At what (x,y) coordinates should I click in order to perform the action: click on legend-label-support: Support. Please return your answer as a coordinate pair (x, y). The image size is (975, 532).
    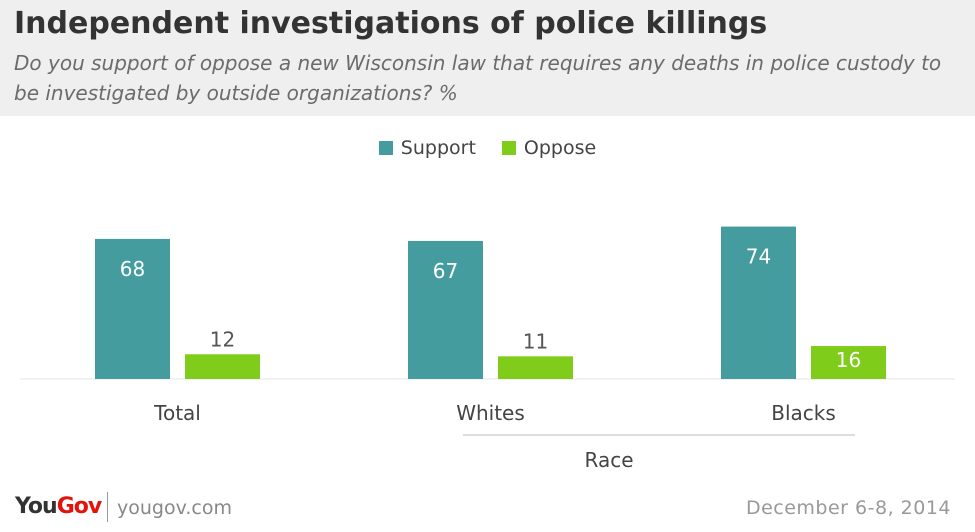
    Looking at the image, I should click on (438, 148).